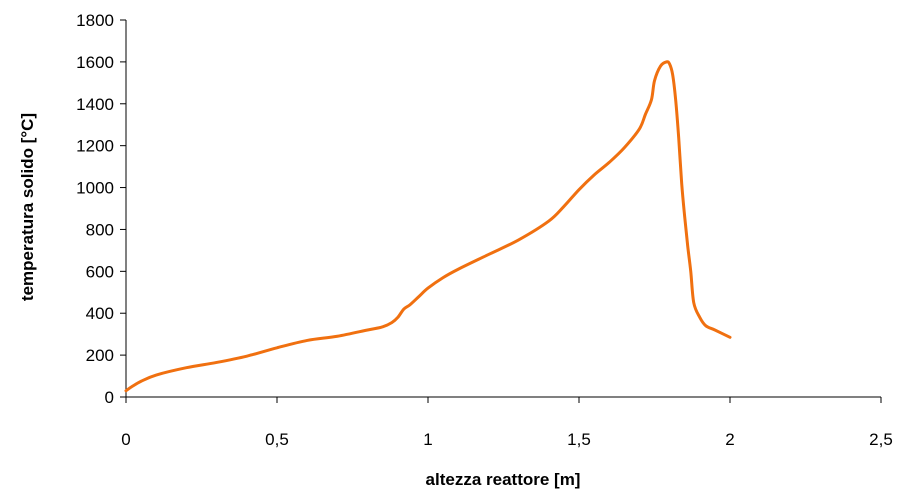  Describe the element at coordinates (95, 146) in the screenshot. I see `y-tick-label: 1200` at that location.